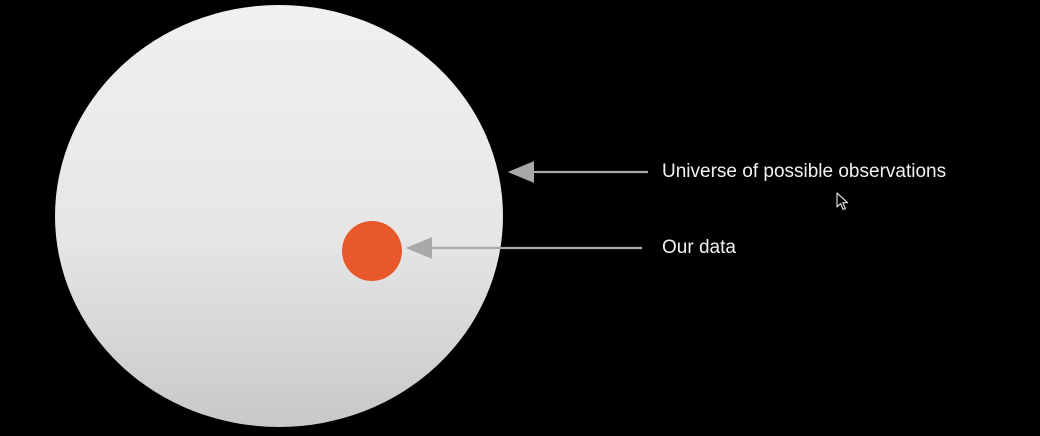  What do you see at coordinates (699, 247) in the screenshot?
I see `data-label: Our data` at bounding box center [699, 247].